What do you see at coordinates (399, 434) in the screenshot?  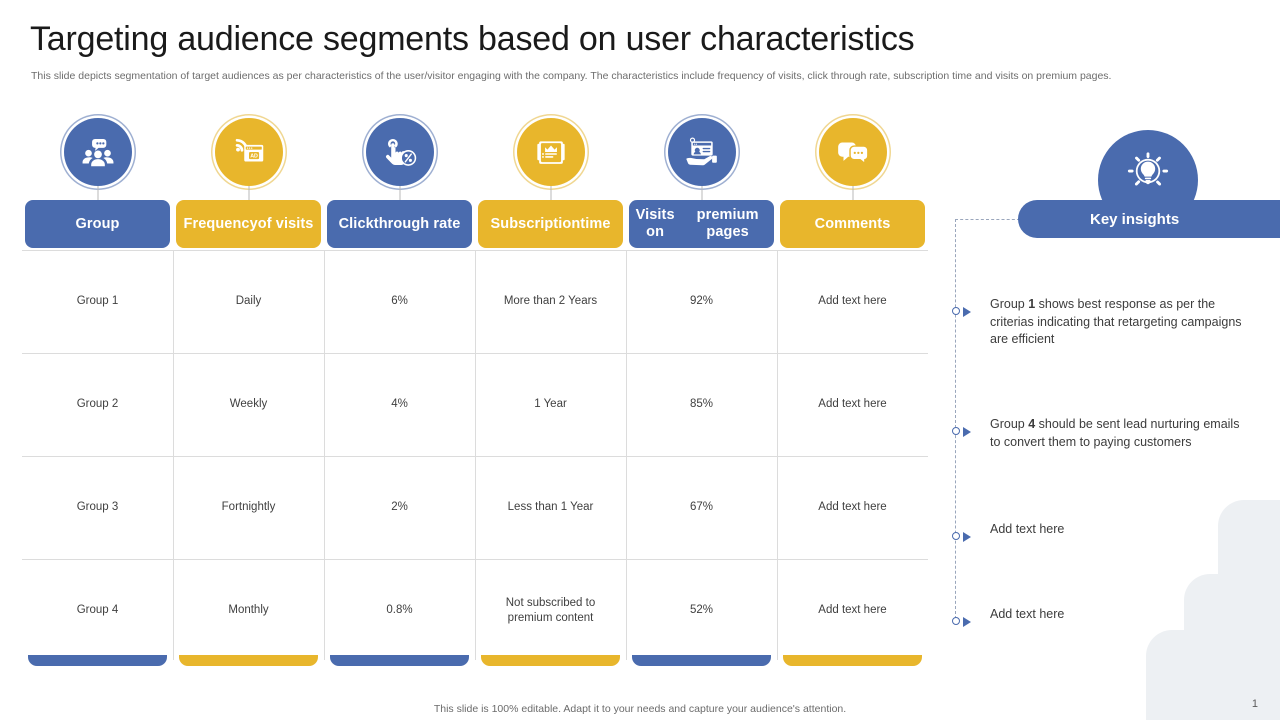 I see `table-column: Click through rate` at bounding box center [399, 434].